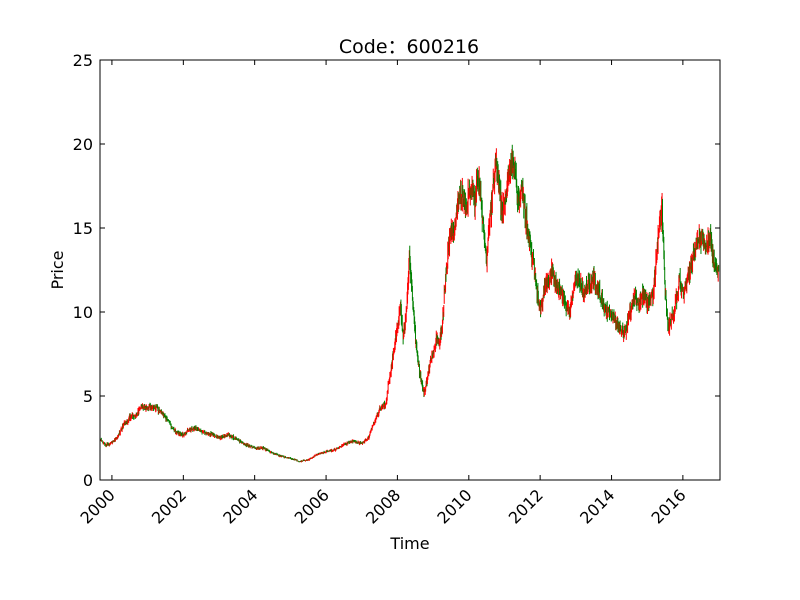 The height and width of the screenshot is (600, 800). What do you see at coordinates (88, 396) in the screenshot?
I see `y-tick-label: 5` at bounding box center [88, 396].